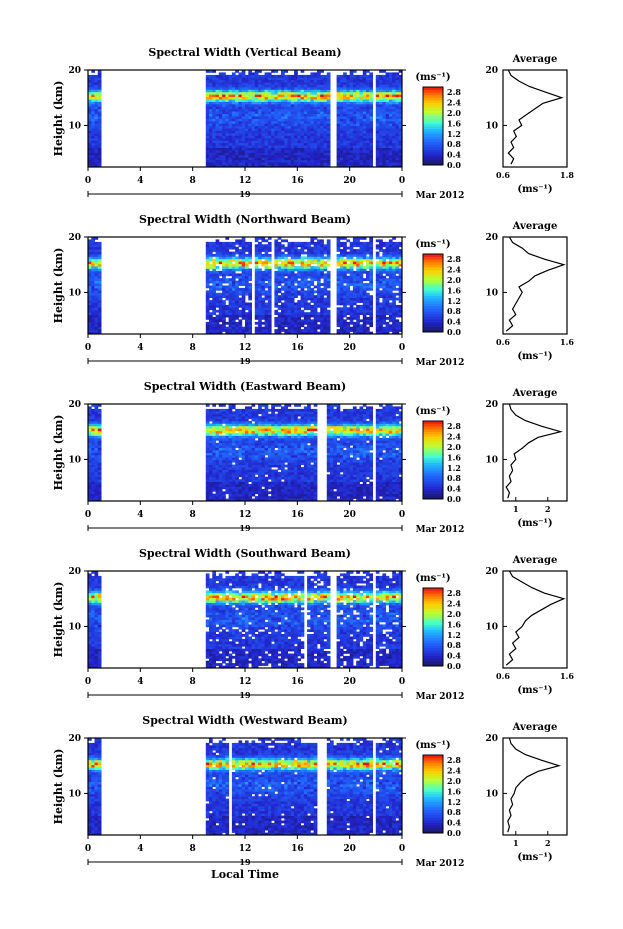  I want to click on colorbar-segment, so click(433, 159).